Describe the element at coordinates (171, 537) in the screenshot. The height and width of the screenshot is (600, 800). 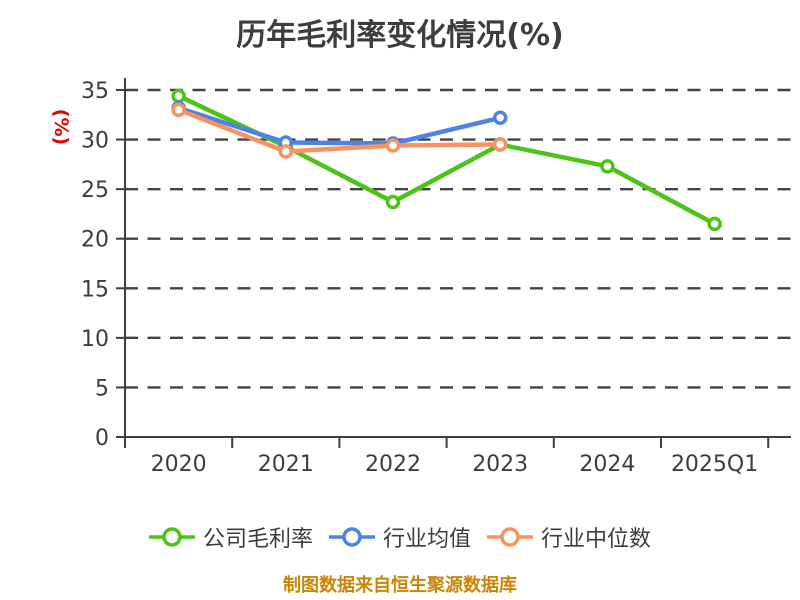
I see `legend-marker-icon-company-gross-margin` at that location.